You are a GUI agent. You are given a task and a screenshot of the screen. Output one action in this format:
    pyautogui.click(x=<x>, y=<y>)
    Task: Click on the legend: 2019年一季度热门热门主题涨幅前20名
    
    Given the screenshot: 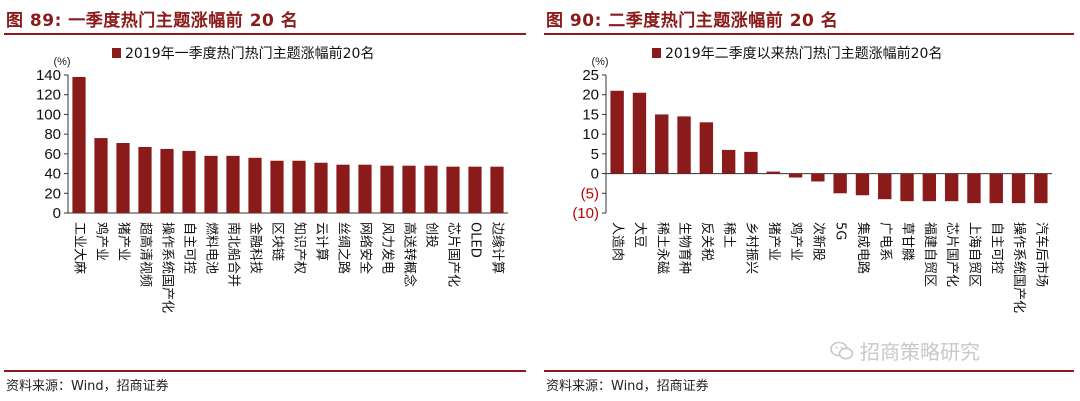 What is the action you would take?
    pyautogui.click(x=243, y=53)
    